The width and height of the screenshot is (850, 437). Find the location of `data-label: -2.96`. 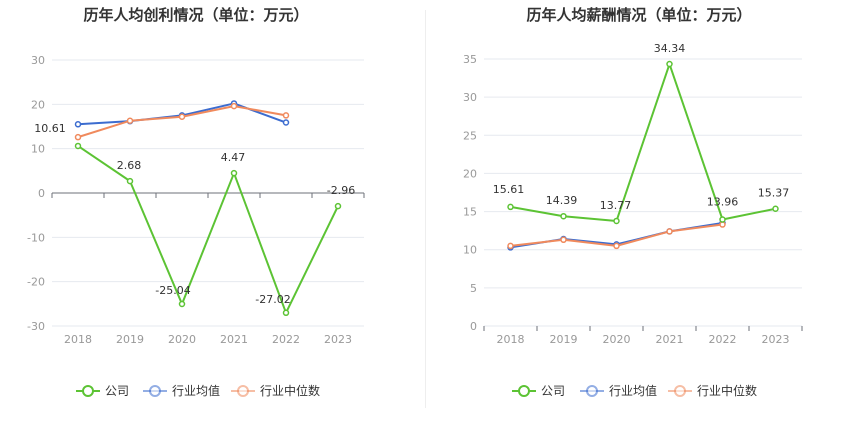

data-label: -2.96 is located at coordinates (341, 190).